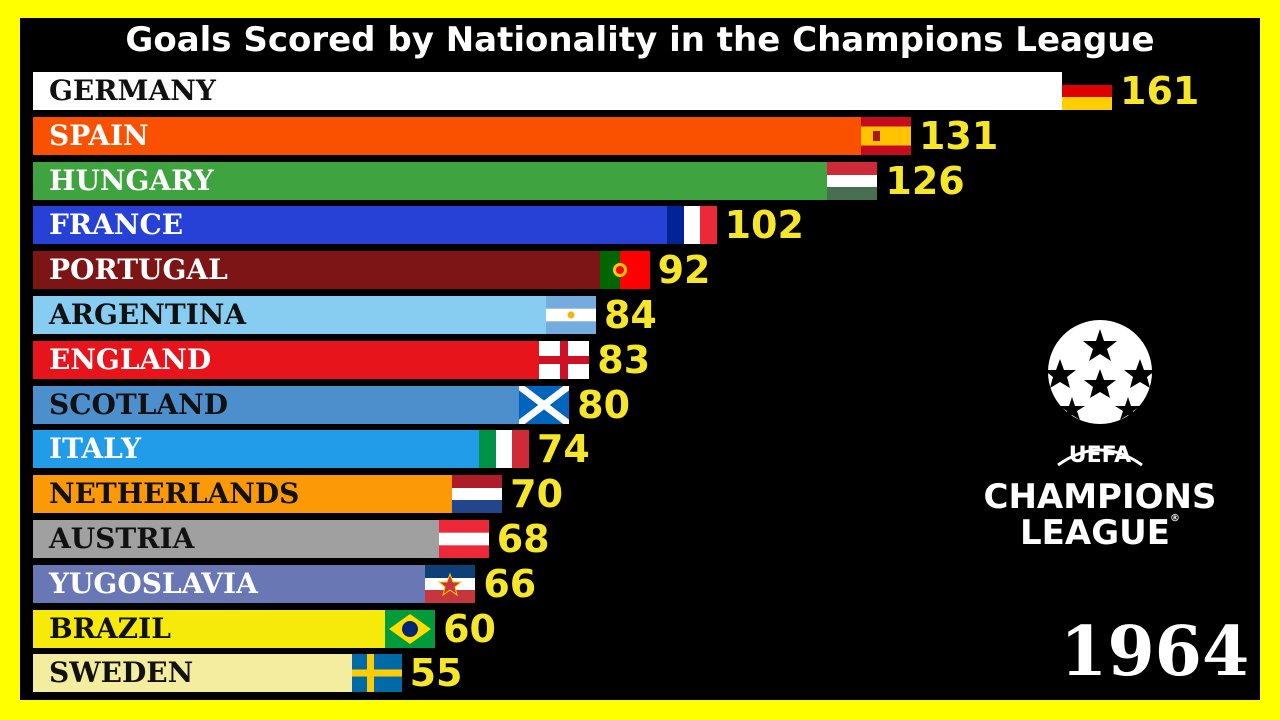  What do you see at coordinates (122, 538) in the screenshot?
I see `bar-label-austria: AUSTRIA` at bounding box center [122, 538].